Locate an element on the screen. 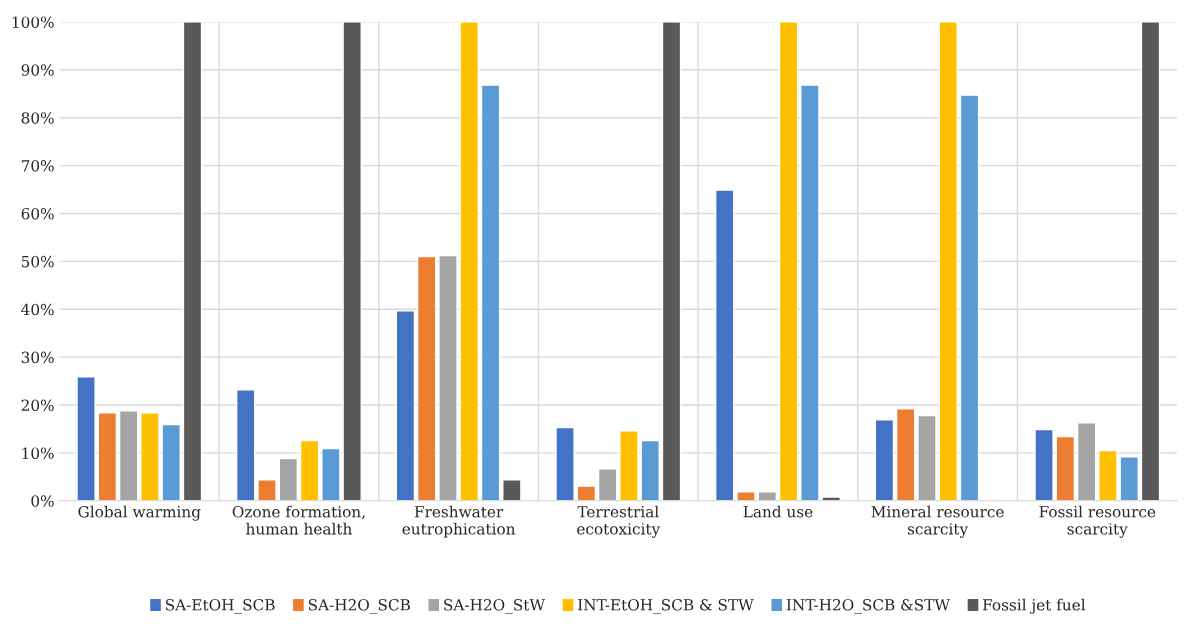 This screenshot has height=626, width=1189. y-tick-label: 100% is located at coordinates (33, 22).